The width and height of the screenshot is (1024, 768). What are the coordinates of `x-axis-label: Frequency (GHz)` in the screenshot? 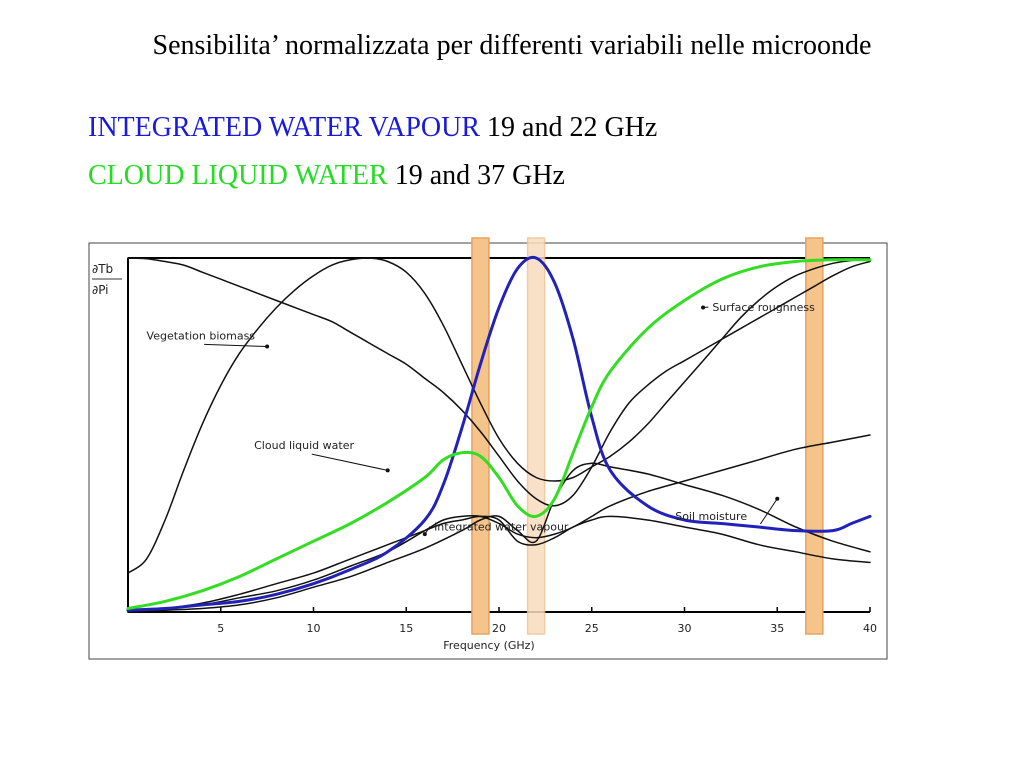 It's located at (488, 645).